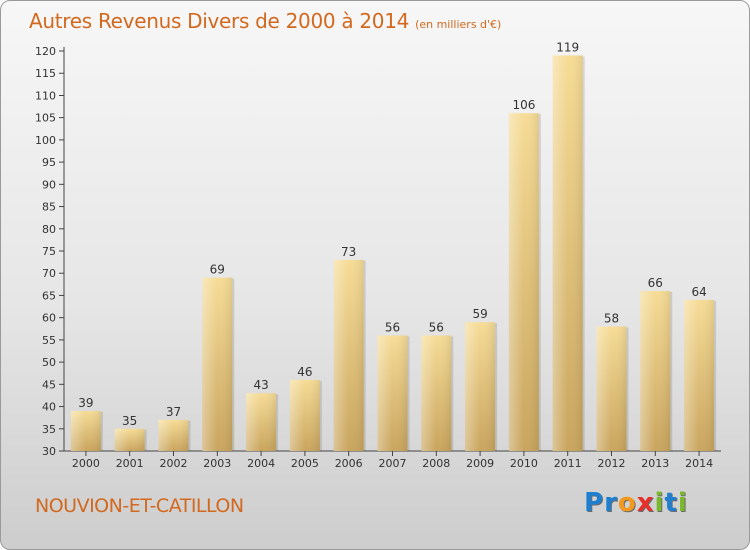  Describe the element at coordinates (85, 403) in the screenshot. I see `data-label: 39` at that location.